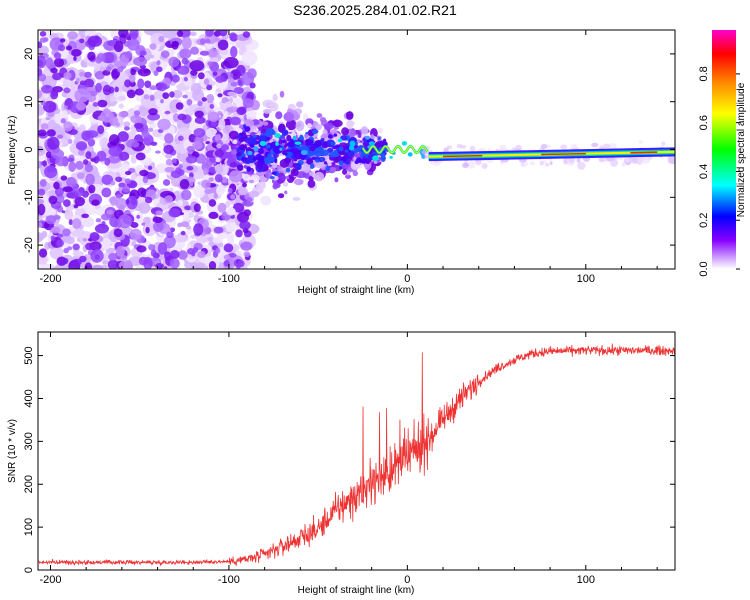 Image resolution: width=750 pixels, height=600 pixels. What do you see at coordinates (741, 149) in the screenshot?
I see `colorbar-label: Normalized spectral amplitude` at bounding box center [741, 149].